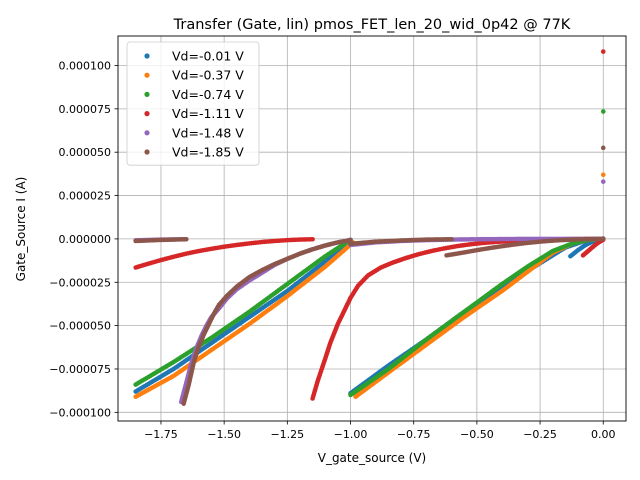 Image resolution: width=640 pixels, height=480 pixels. I want to click on y-axis-label: Gate_Source I (A), so click(21, 229).